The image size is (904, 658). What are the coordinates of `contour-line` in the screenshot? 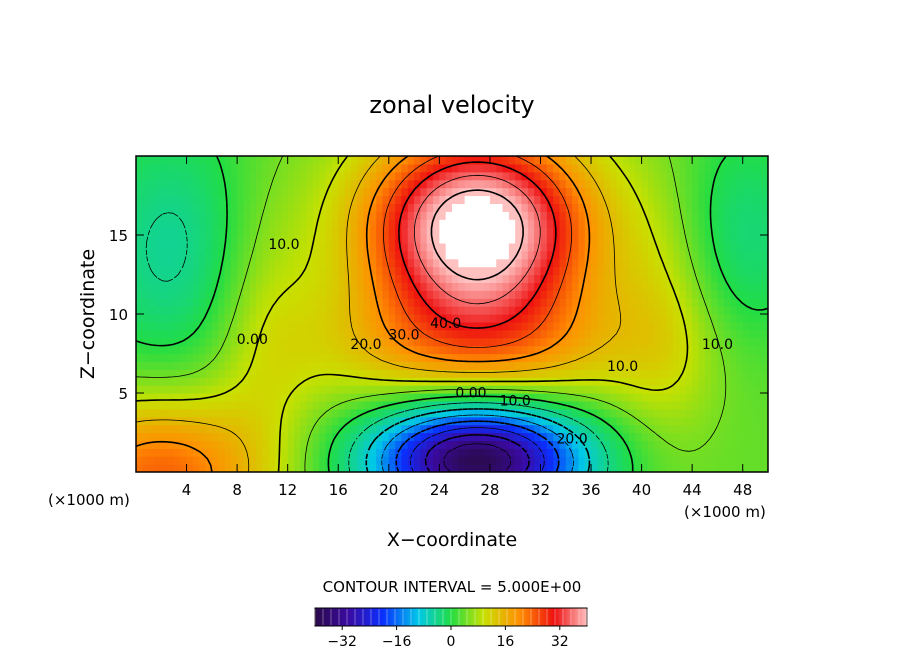 It's located at (477, 235).